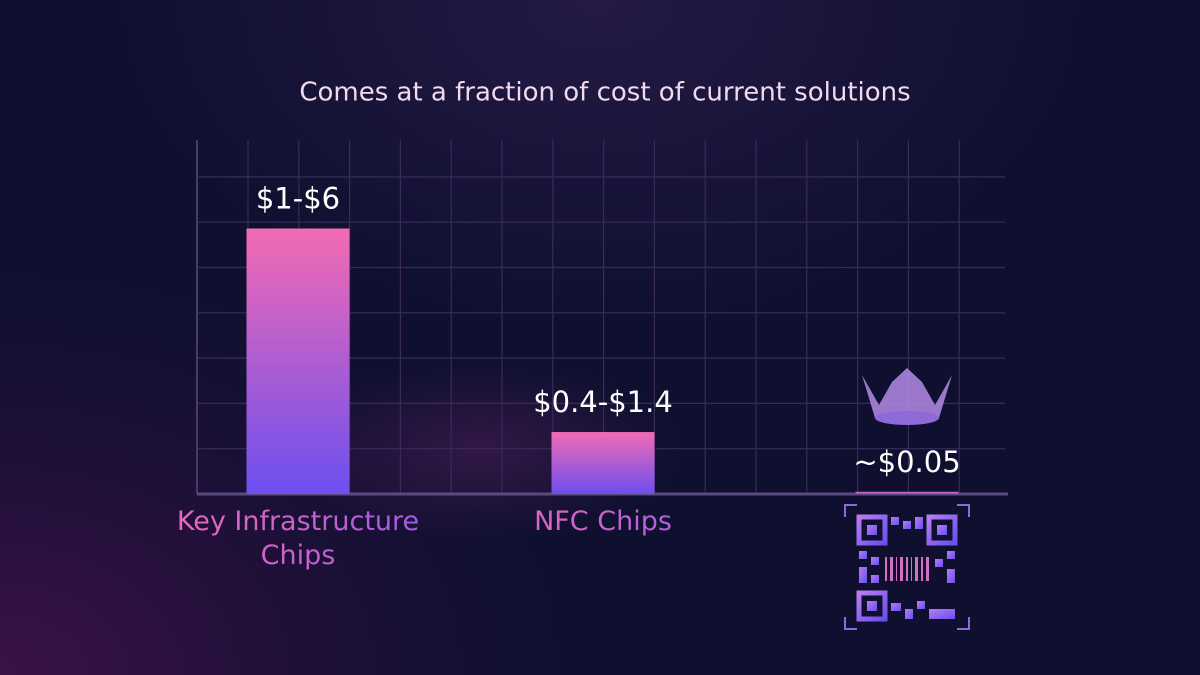 This screenshot has width=1200, height=675. What do you see at coordinates (907, 567) in the screenshot?
I see `qr-icon` at bounding box center [907, 567].